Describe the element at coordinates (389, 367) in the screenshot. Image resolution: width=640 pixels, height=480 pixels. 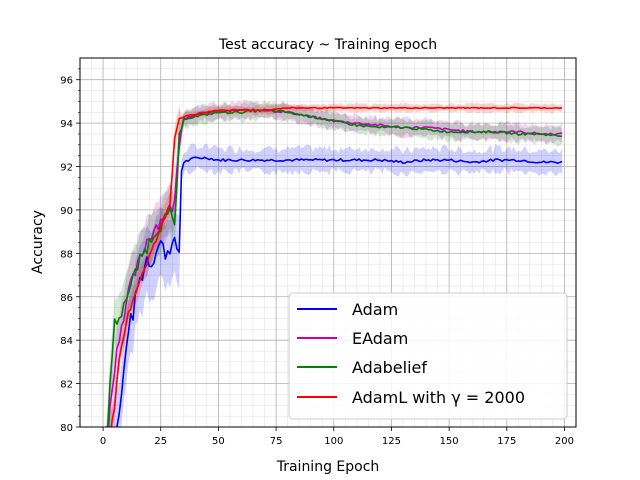
I see `legend-label-adabelief: Adabelief` at that location.